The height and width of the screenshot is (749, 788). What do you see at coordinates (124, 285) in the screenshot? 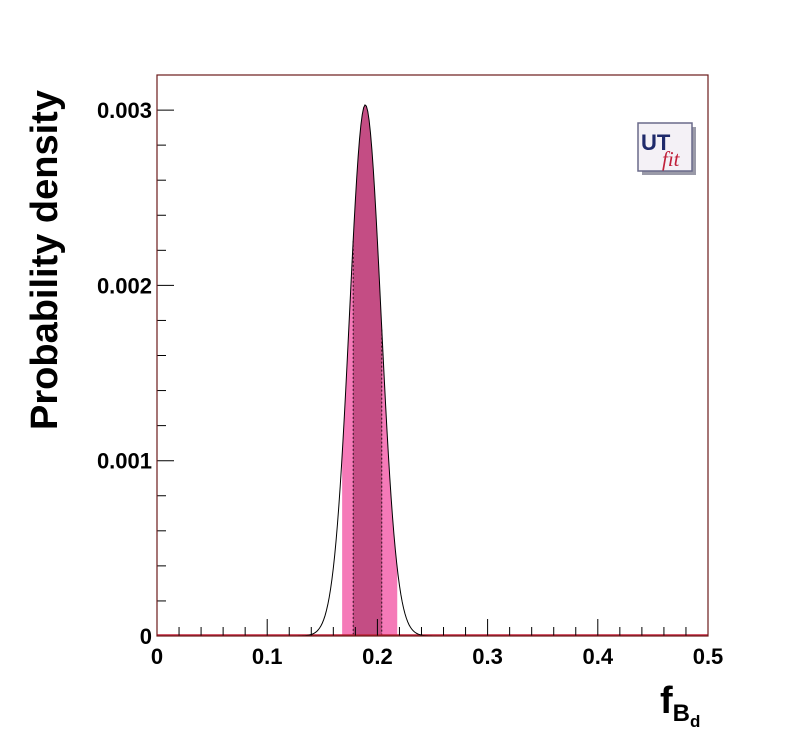
I see `y-tick-label: 0.002` at bounding box center [124, 285].